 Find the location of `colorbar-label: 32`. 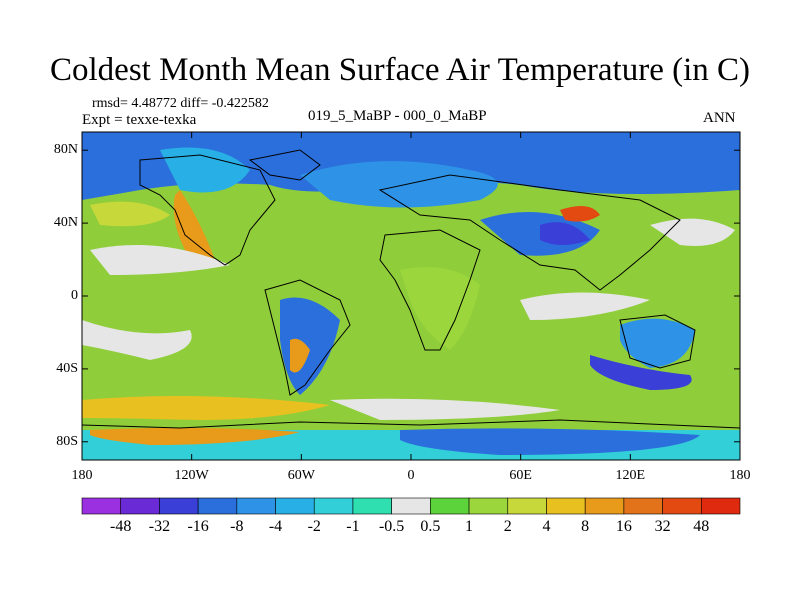

colorbar-label: 32 is located at coordinates (662, 526).